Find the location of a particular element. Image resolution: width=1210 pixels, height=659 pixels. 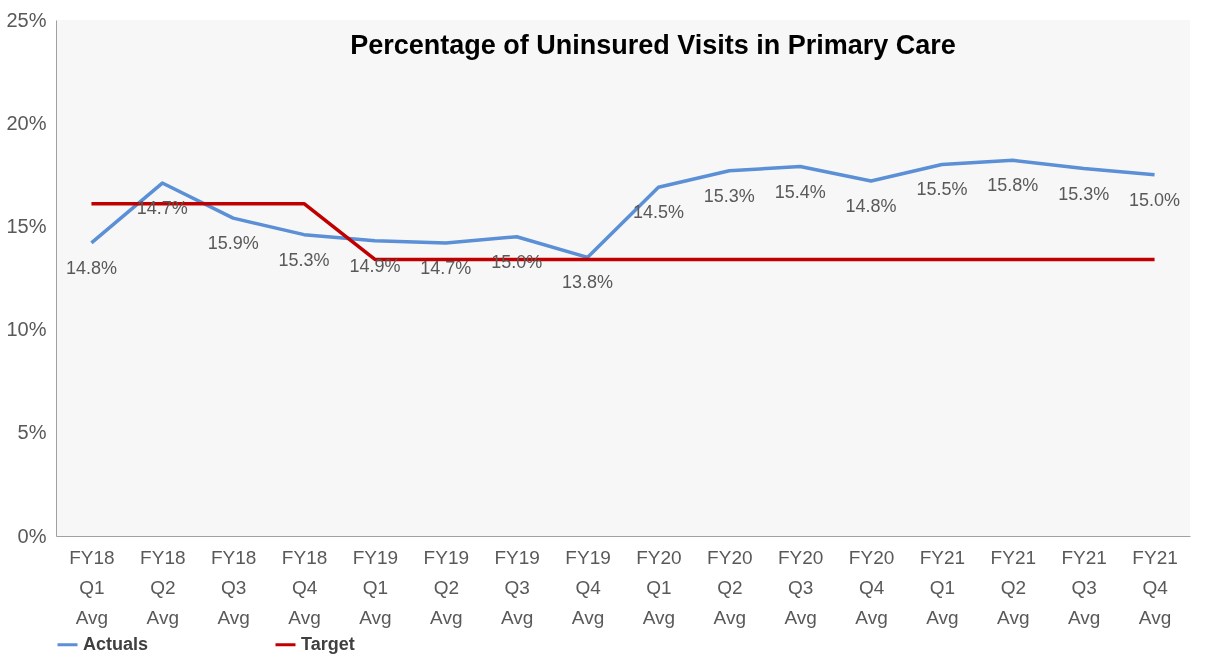

y-tick-label: 5% is located at coordinates (32, 432).